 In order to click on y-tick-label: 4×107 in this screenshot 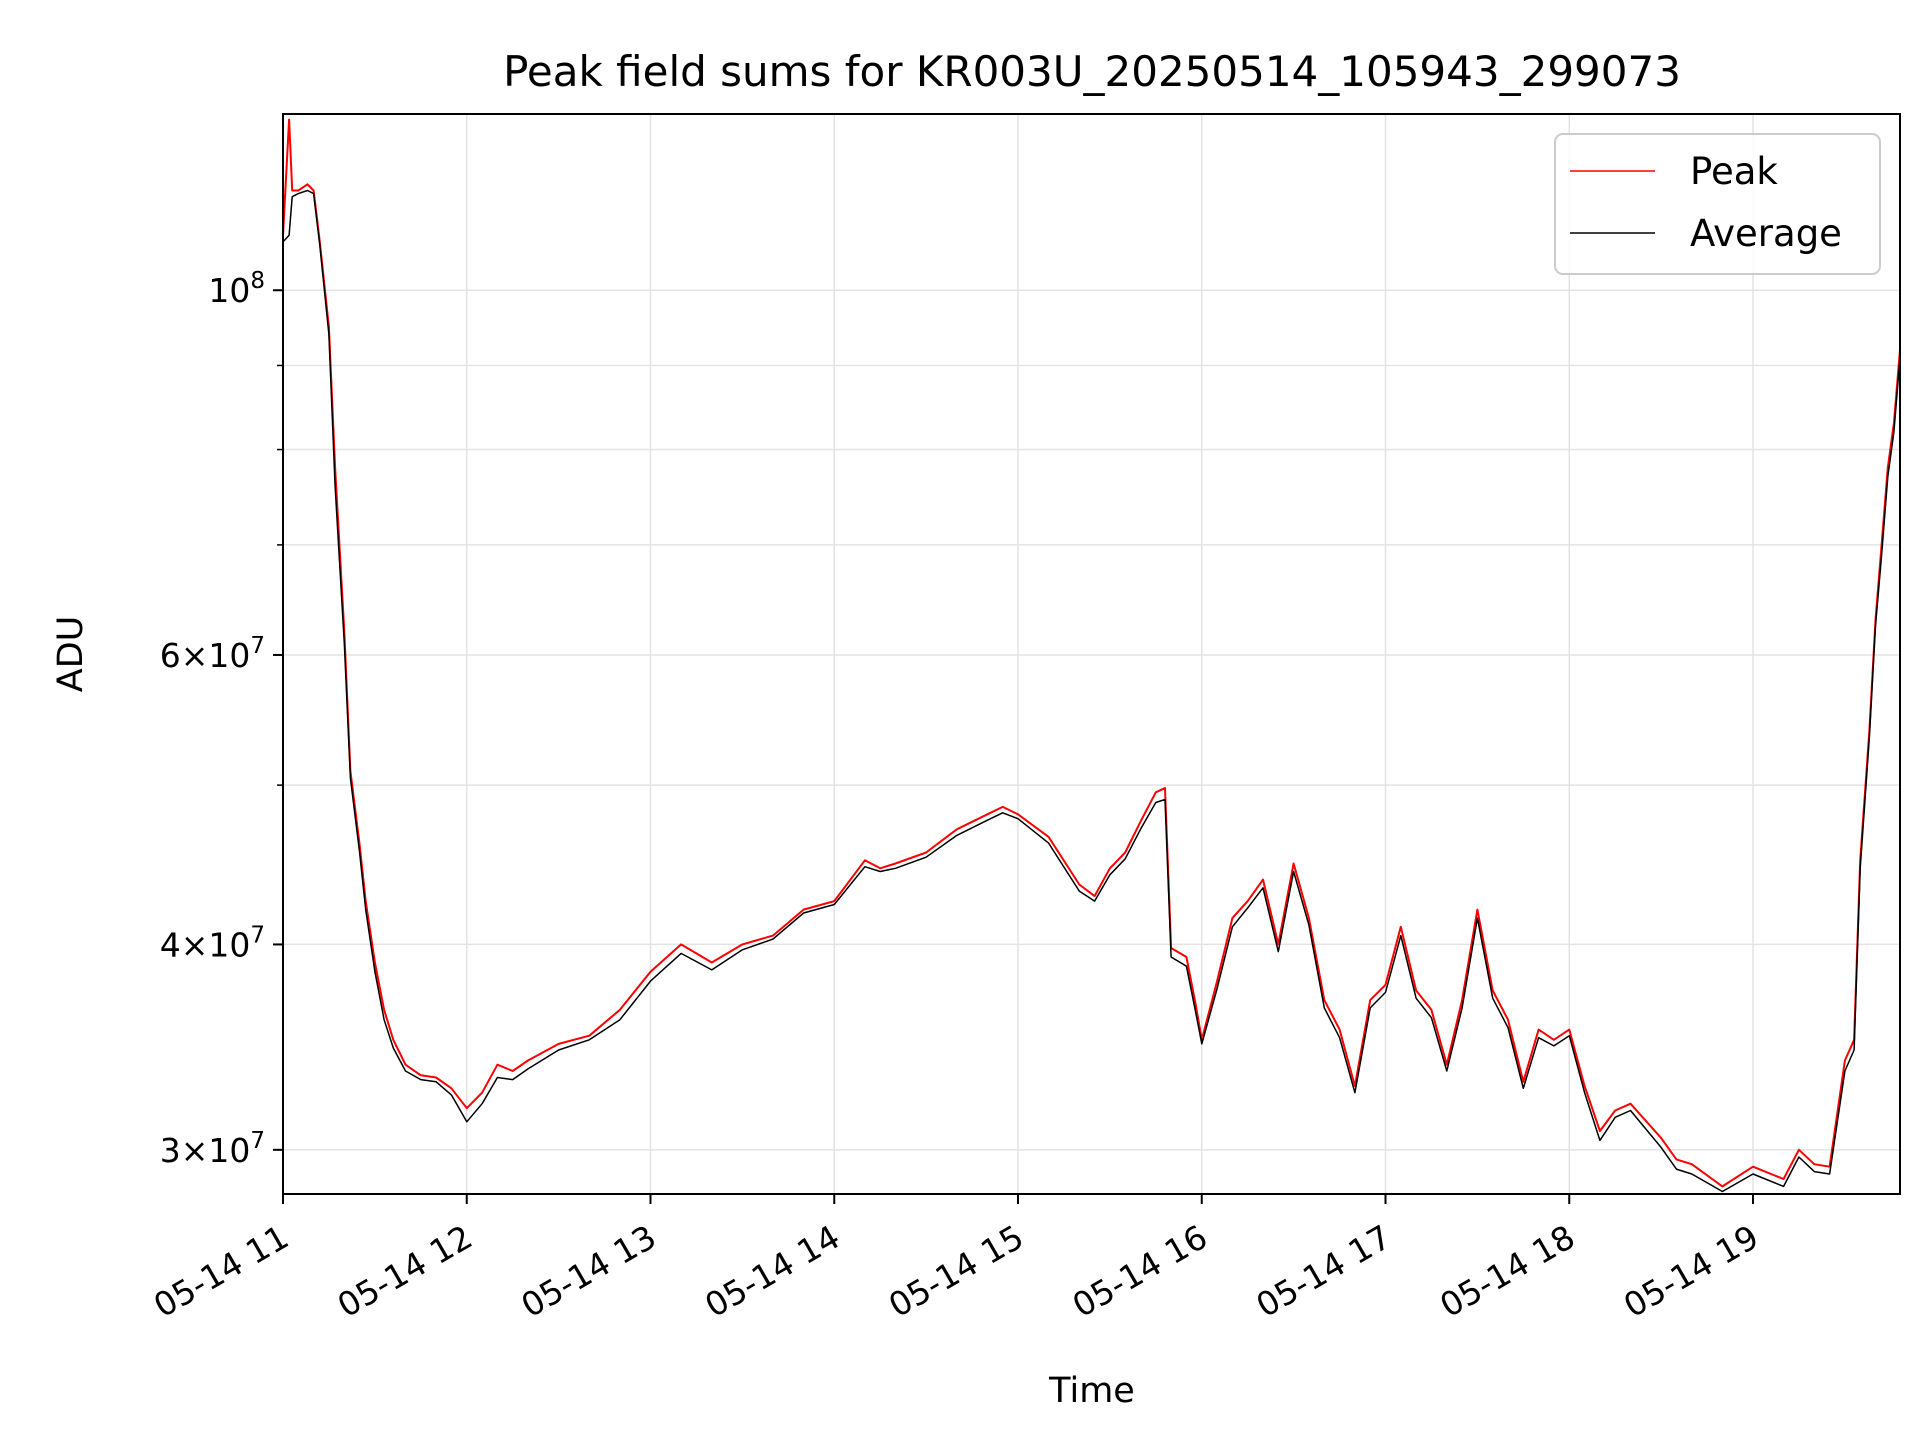, I will do `click(212, 943)`.